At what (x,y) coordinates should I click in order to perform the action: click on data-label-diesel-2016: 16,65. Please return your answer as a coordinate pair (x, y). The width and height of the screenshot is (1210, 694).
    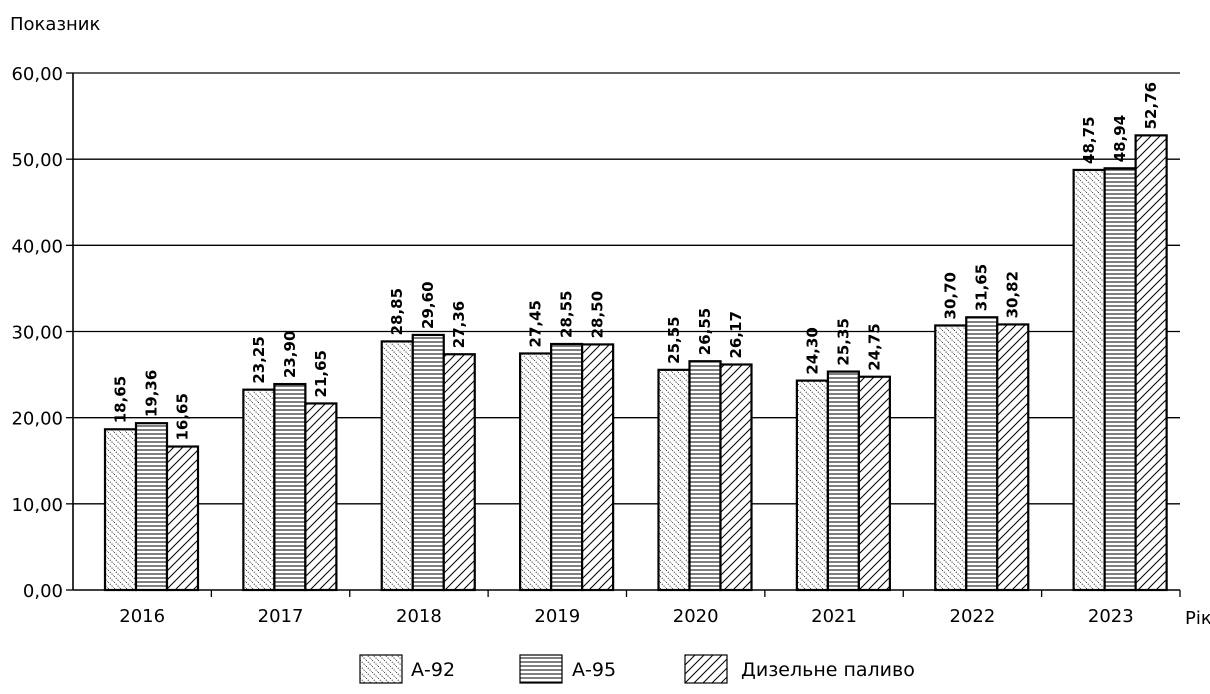
    Looking at the image, I should click on (183, 416).